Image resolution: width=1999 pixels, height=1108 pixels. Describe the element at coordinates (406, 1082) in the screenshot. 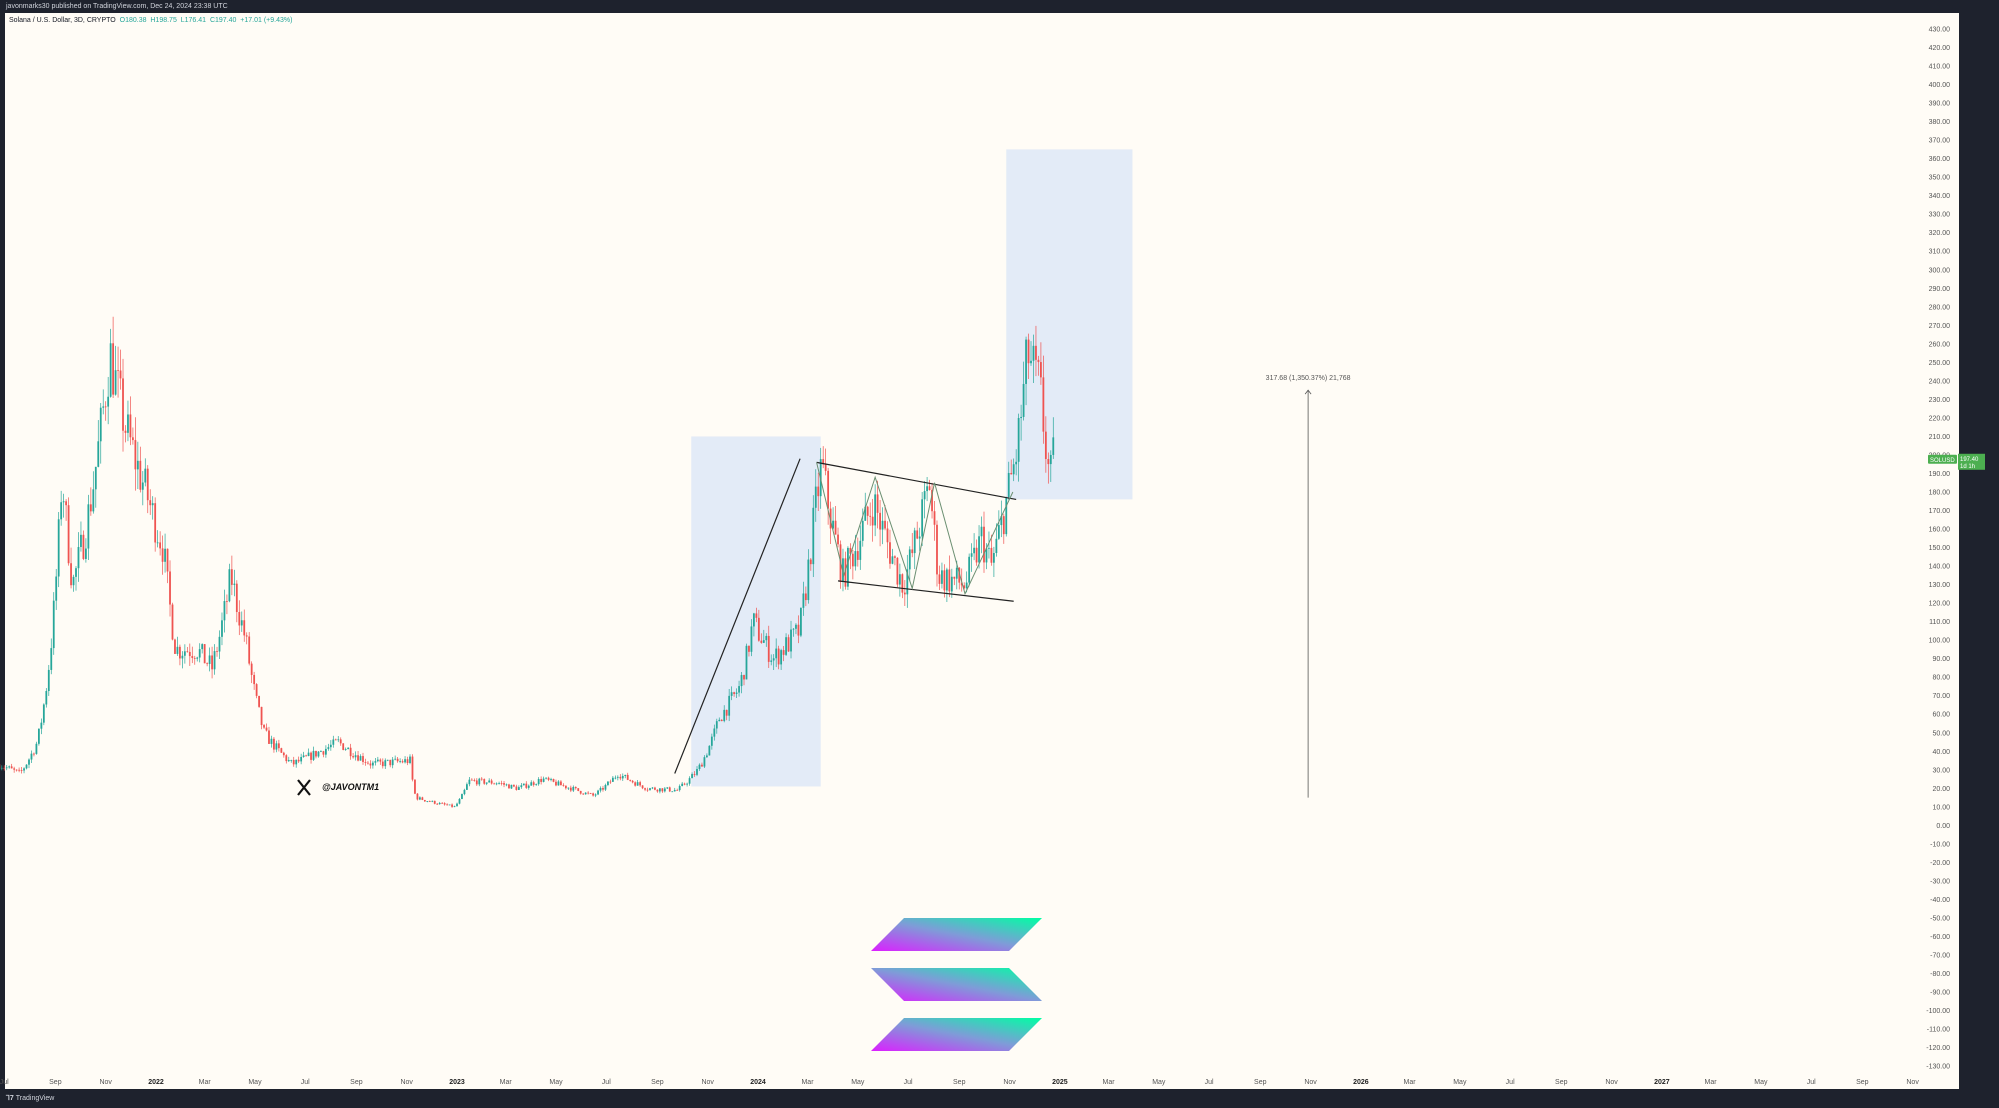

I see `x-tick-label: Nov` at that location.